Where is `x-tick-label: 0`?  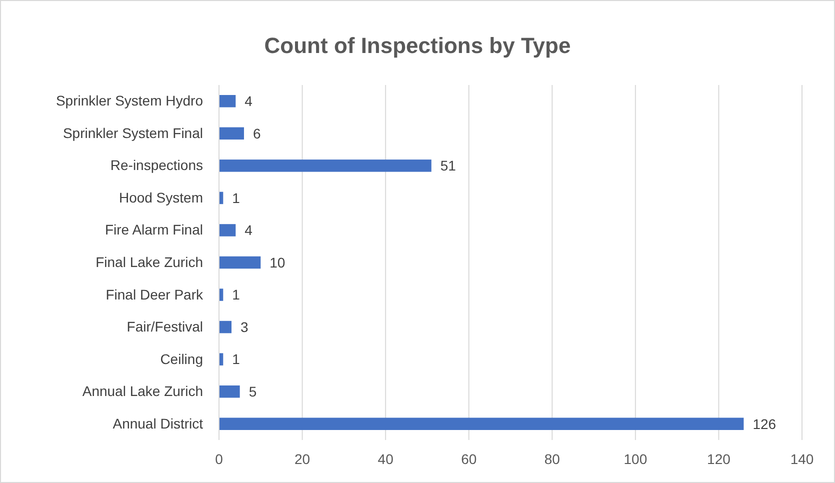 x-tick-label: 0 is located at coordinates (219, 458).